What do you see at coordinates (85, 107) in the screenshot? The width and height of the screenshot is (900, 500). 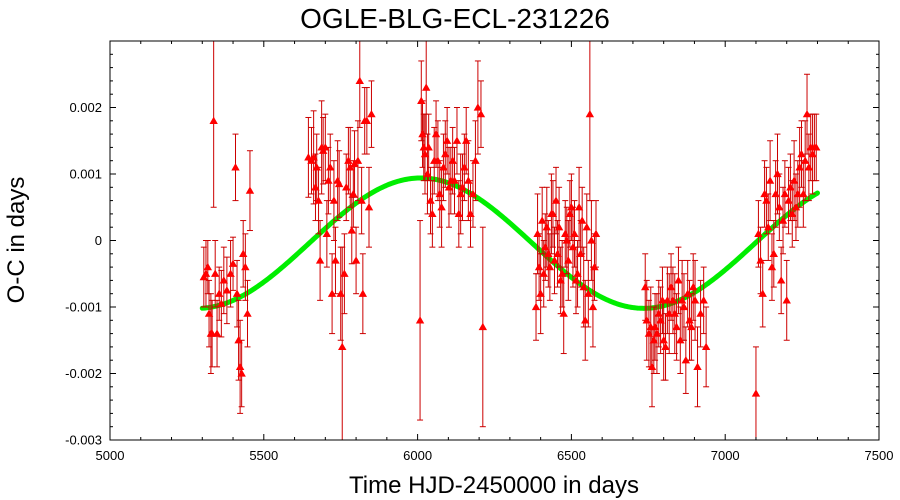 I see `y-tick-label: 0.002` at bounding box center [85, 107].